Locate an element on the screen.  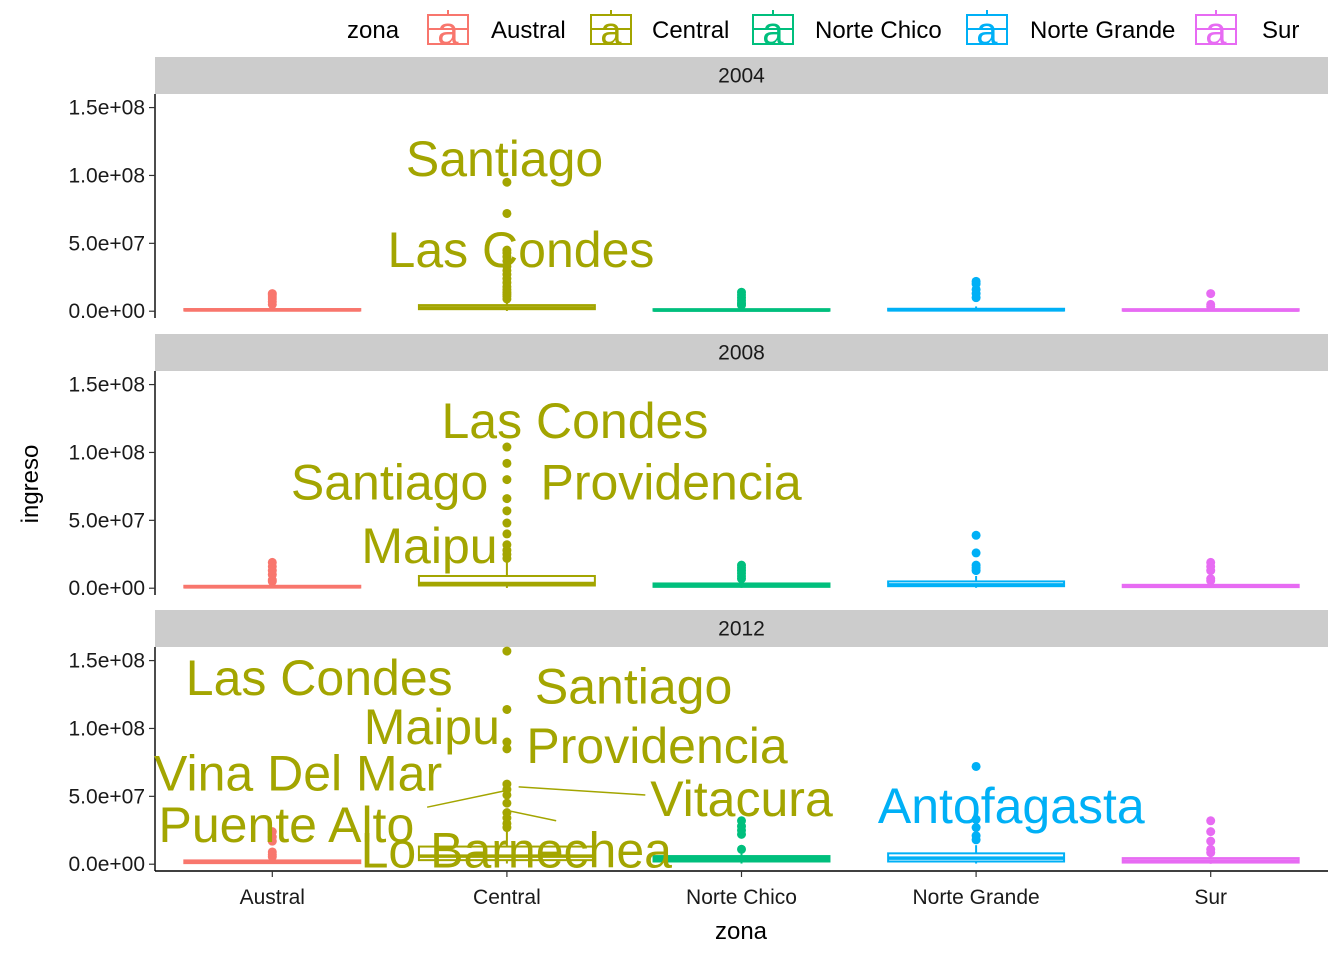
data-label: Puente Alto is located at coordinates (286, 825).